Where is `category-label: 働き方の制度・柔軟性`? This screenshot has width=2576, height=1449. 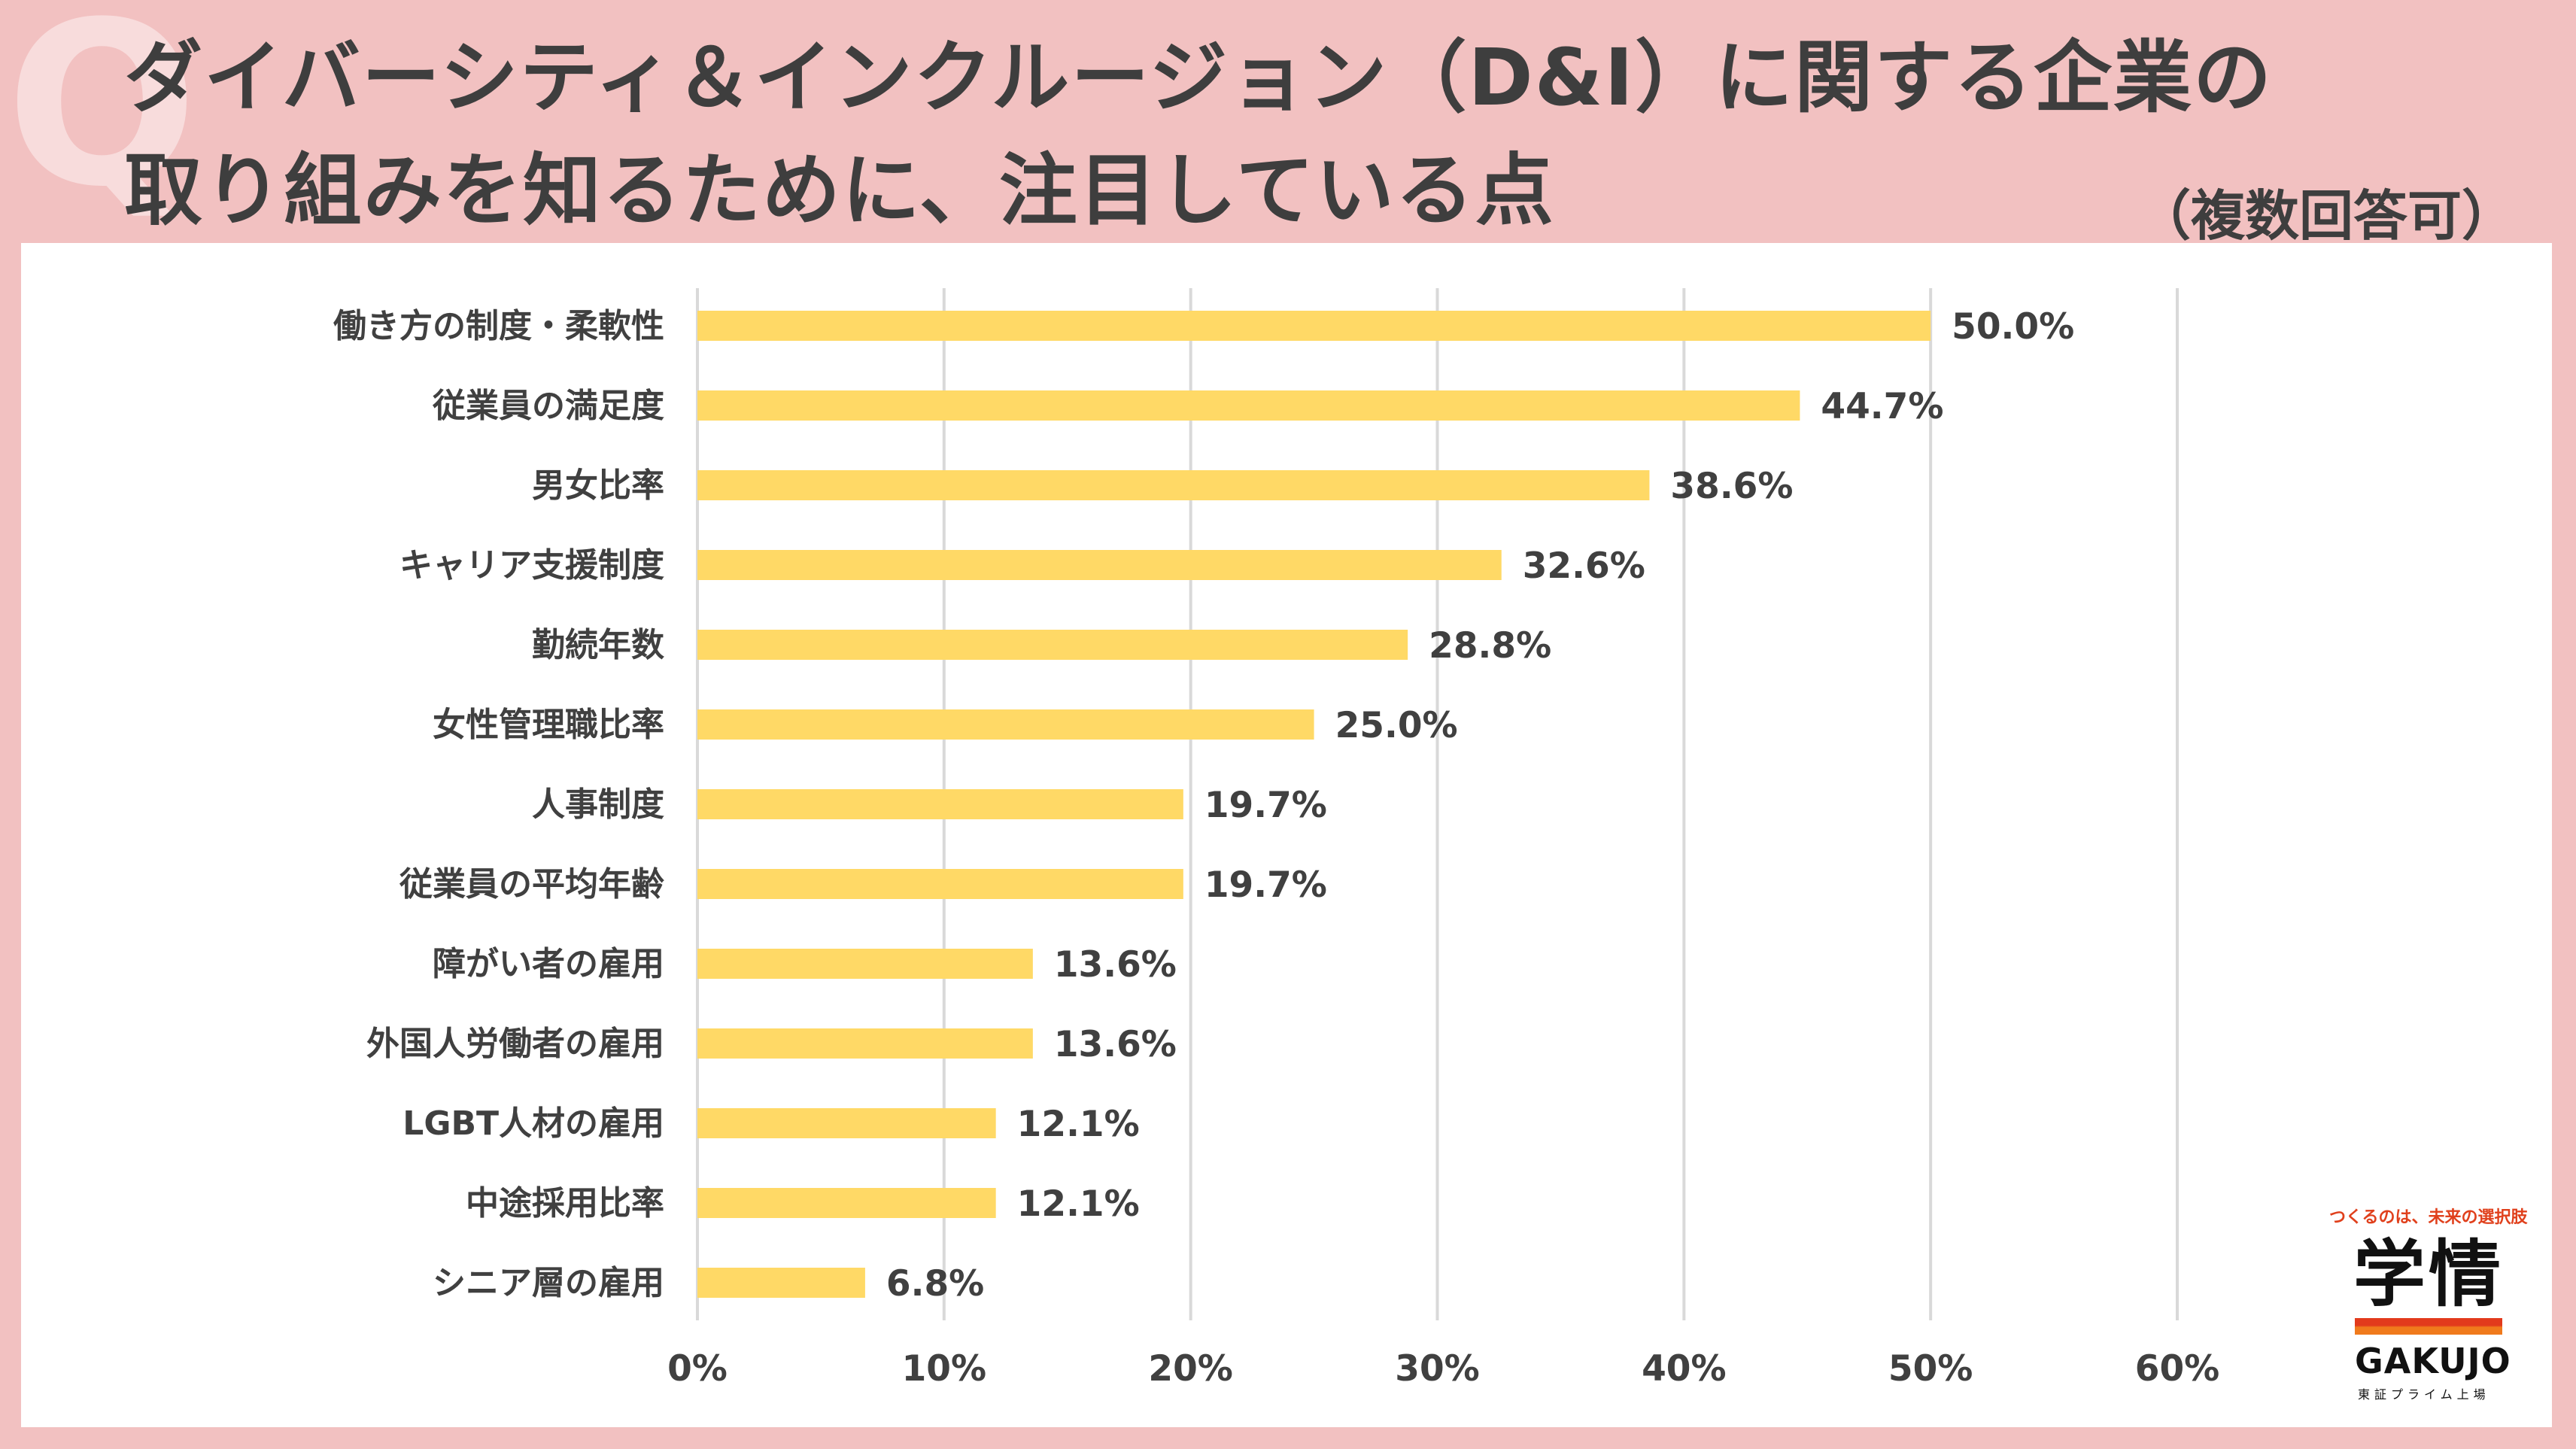
category-label: 働き方の制度・柔軟性 is located at coordinates (498, 326).